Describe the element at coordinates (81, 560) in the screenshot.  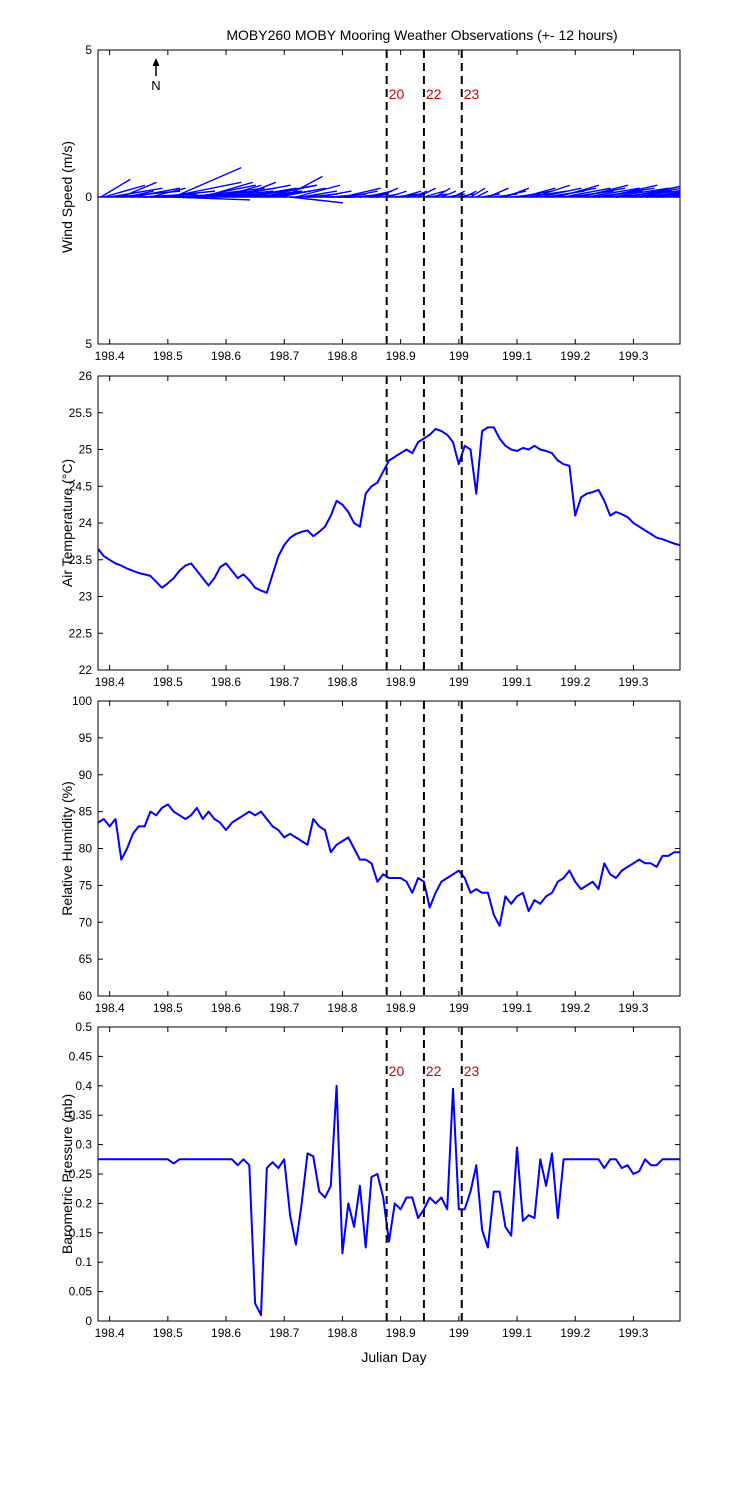
I see `y-tick-label: 23.5` at that location.